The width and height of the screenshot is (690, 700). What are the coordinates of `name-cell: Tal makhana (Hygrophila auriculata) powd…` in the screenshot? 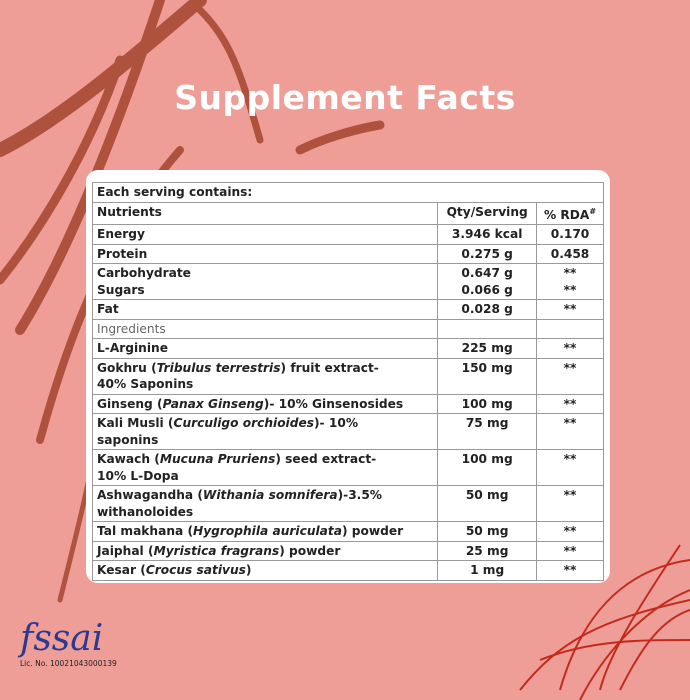 It's located at (265, 531).